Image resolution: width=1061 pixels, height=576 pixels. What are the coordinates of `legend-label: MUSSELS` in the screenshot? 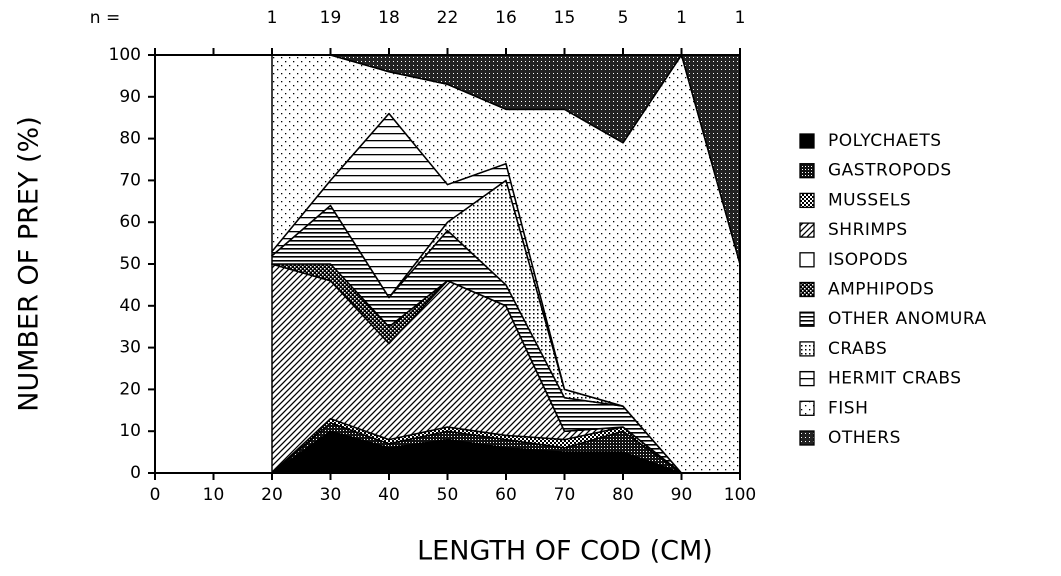 It's located at (869, 200).